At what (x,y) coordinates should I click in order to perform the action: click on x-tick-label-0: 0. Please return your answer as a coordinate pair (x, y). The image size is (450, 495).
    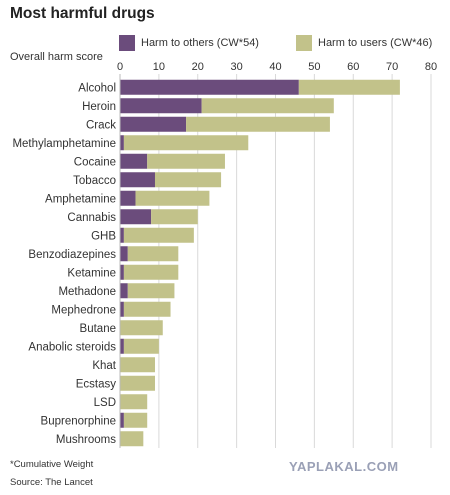
    Looking at the image, I should click on (120, 67).